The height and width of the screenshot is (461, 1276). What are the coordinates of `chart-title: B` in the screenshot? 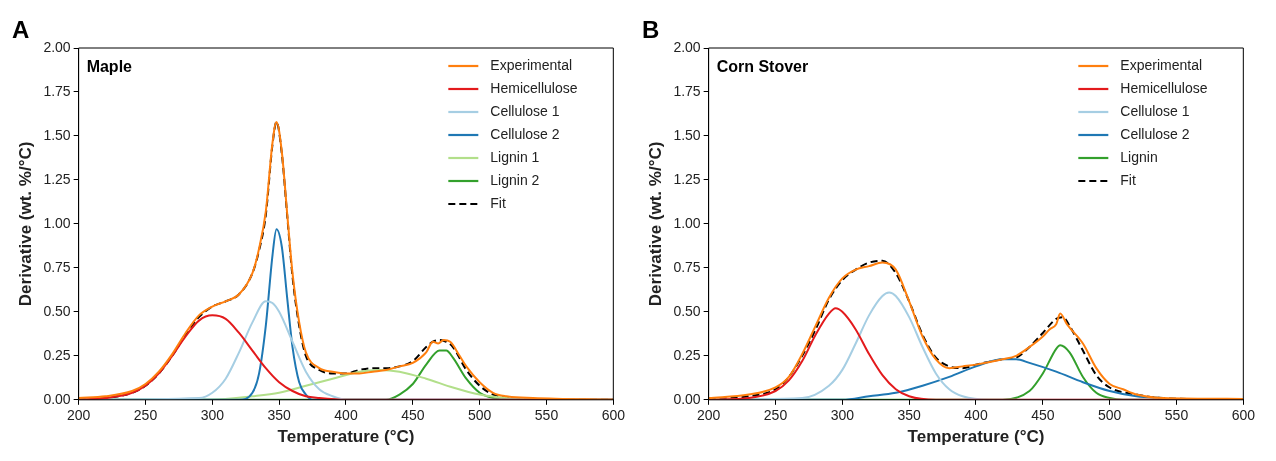 It's located at (651, 29).